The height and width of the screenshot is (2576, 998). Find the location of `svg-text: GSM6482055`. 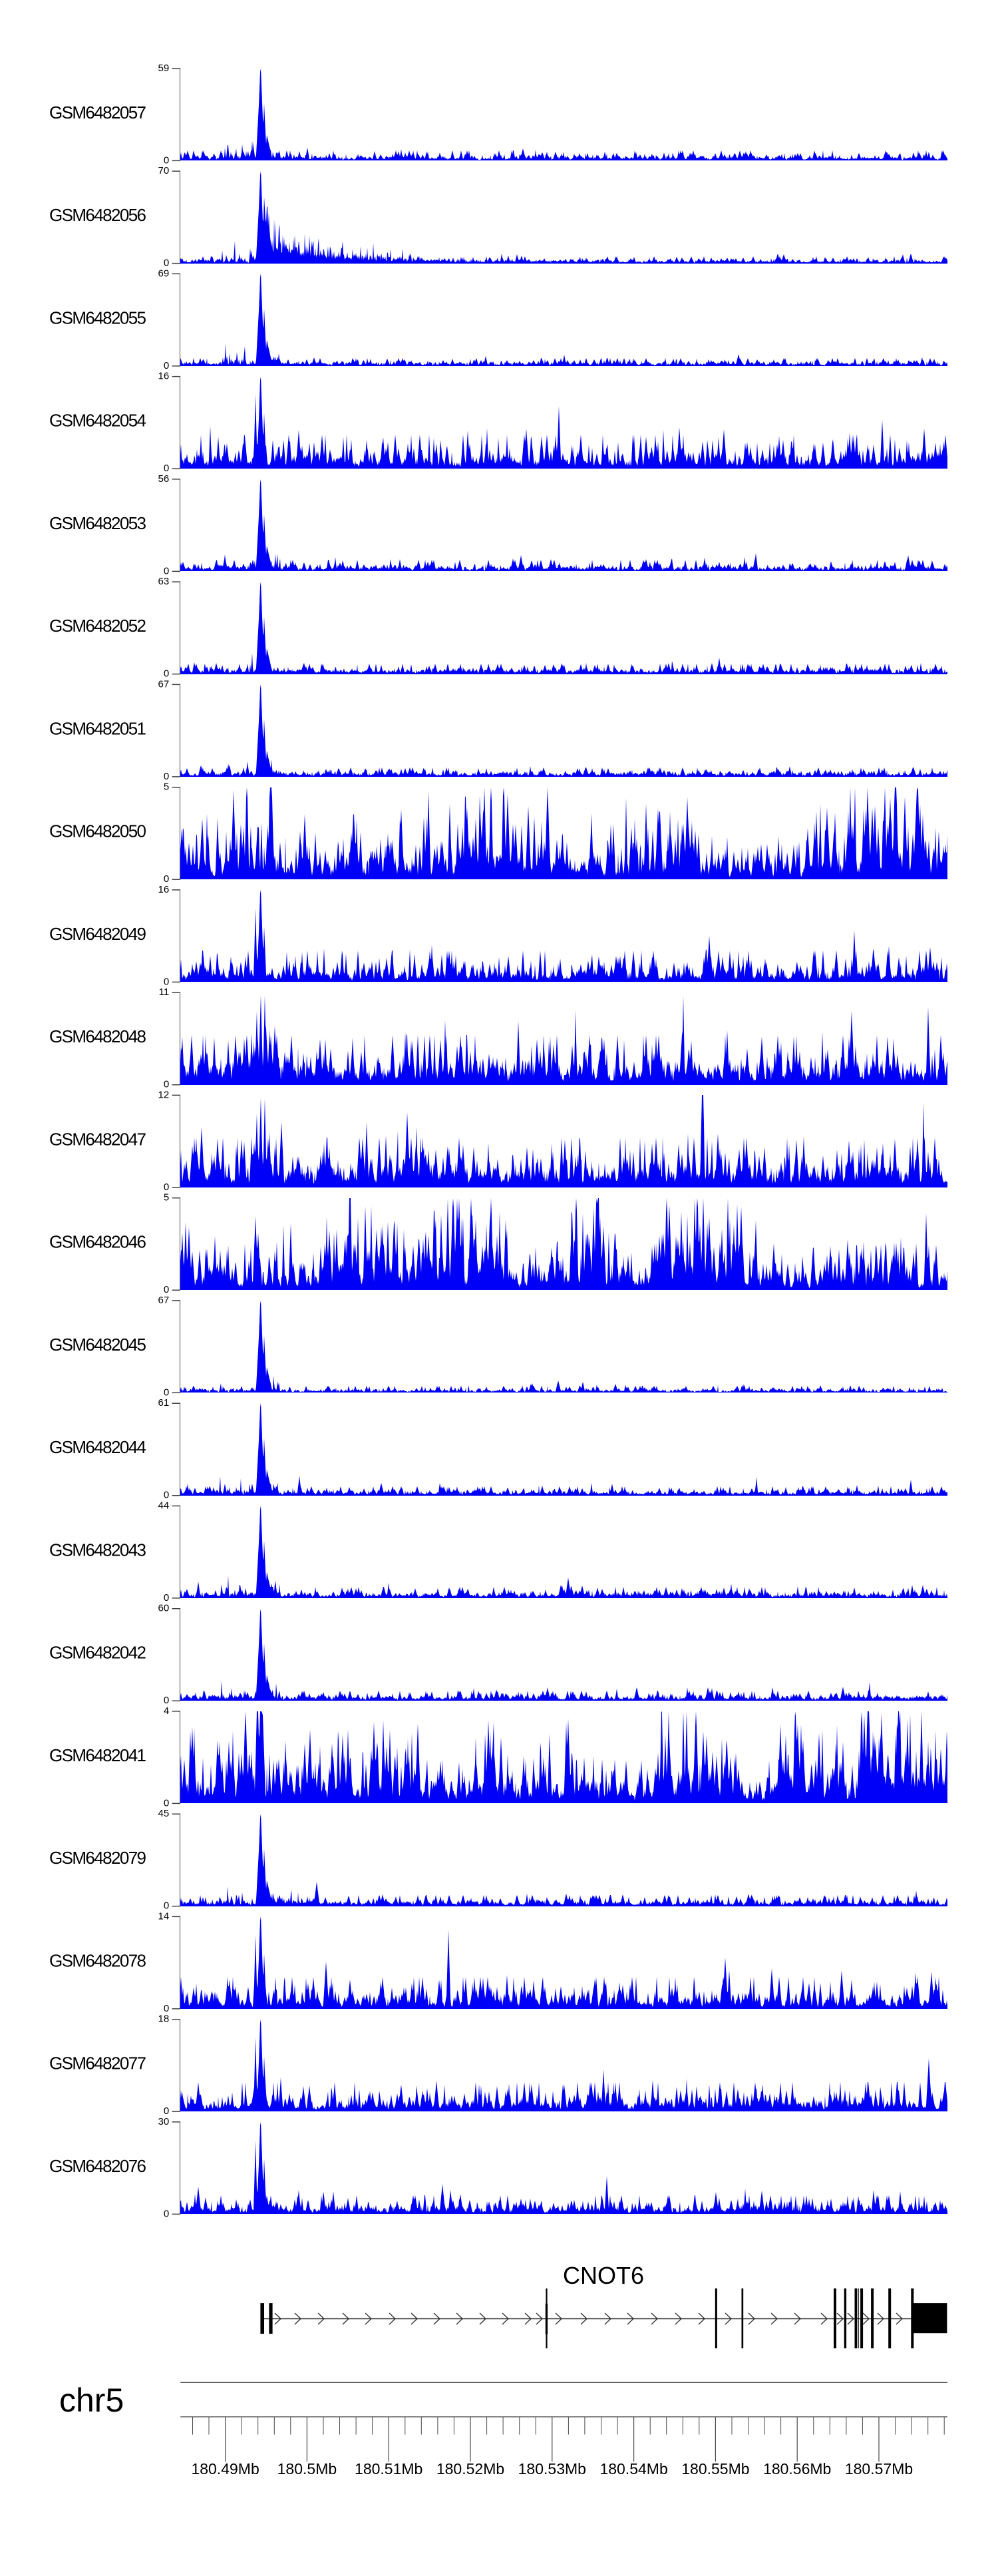

svg-text: GSM6482055 is located at coordinates (97, 317).